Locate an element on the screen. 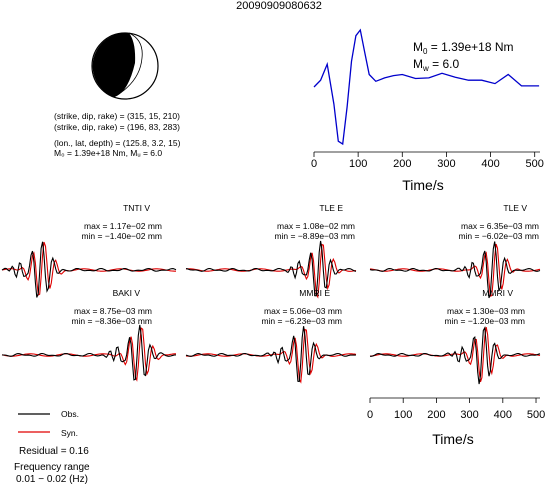 The width and height of the screenshot is (546, 485). legend-syn-label: Syn. is located at coordinates (69, 433).